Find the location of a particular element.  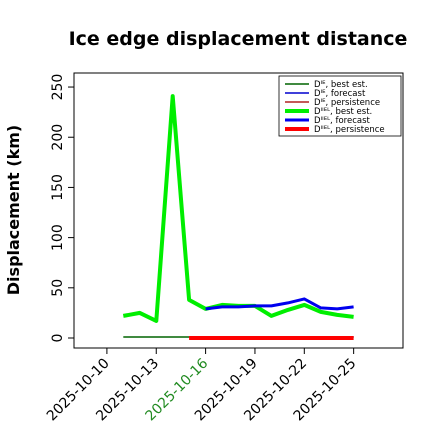

y-tick-label: 250 is located at coordinates (58, 87).